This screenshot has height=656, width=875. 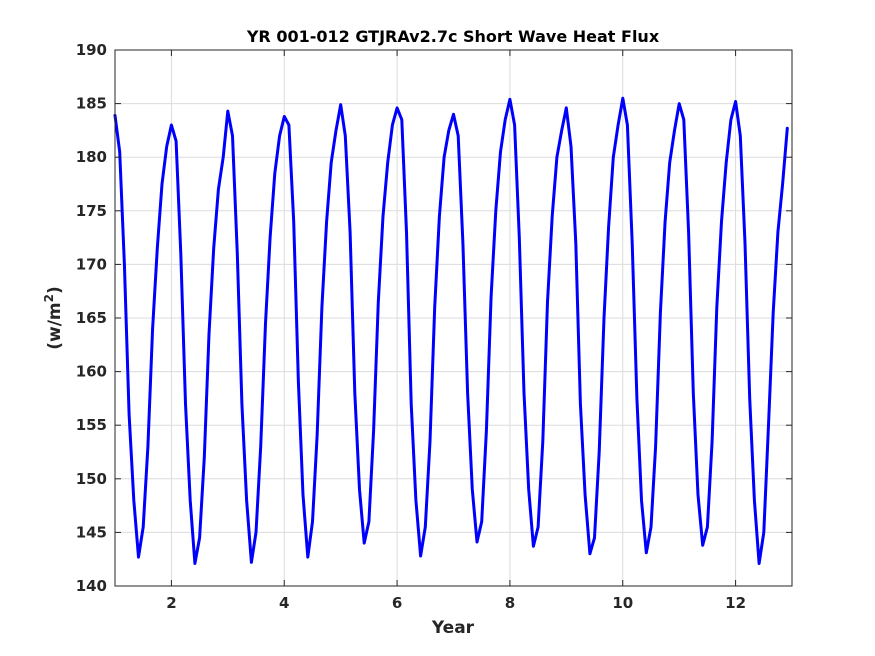 I want to click on x-tick-label: 6, so click(x=397, y=603).